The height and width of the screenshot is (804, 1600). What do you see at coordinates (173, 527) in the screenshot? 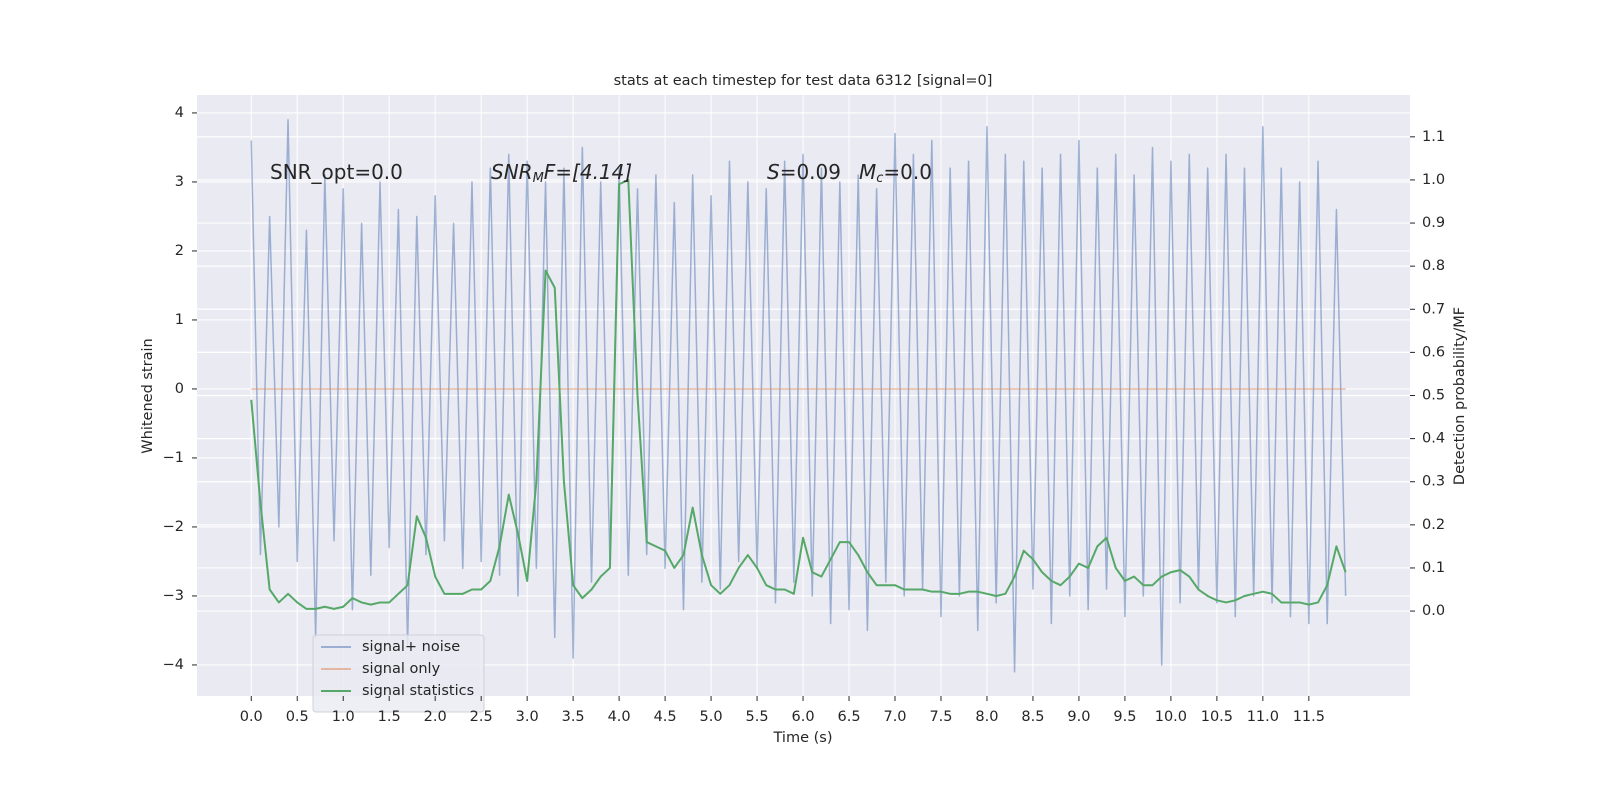
I see `y-tick-label: −2` at bounding box center [173, 527].